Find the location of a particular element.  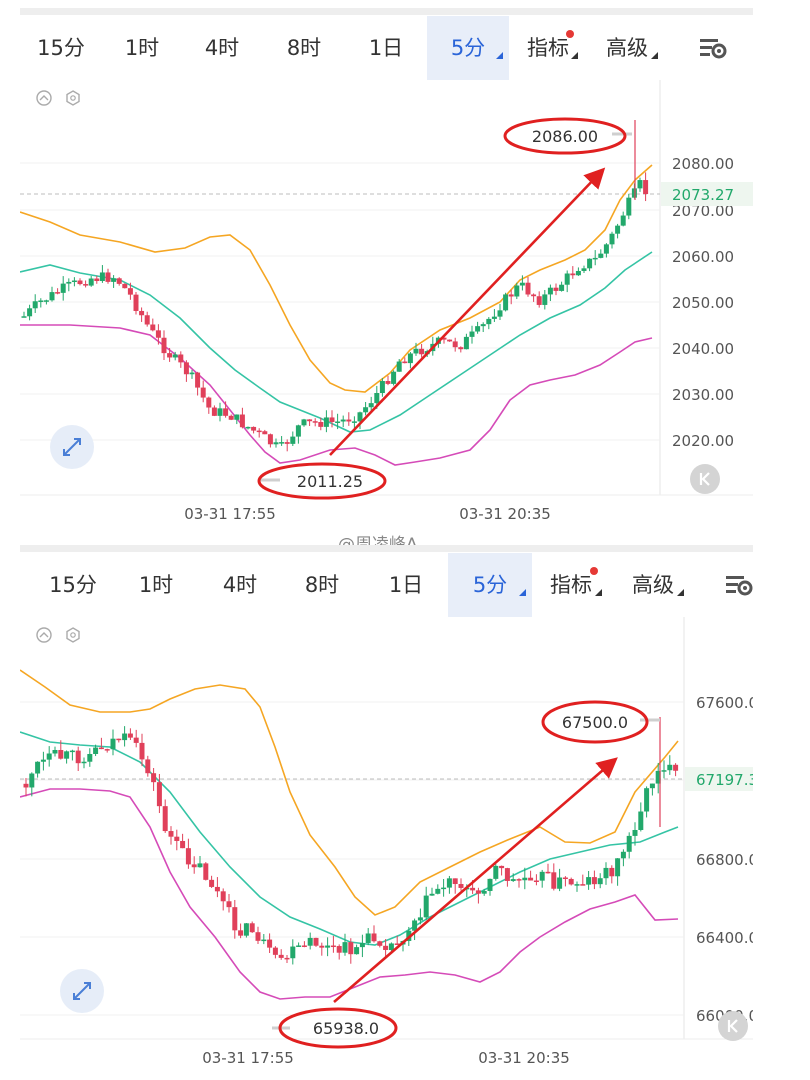

y-tick-label: 67600.0 is located at coordinates (724, 703).